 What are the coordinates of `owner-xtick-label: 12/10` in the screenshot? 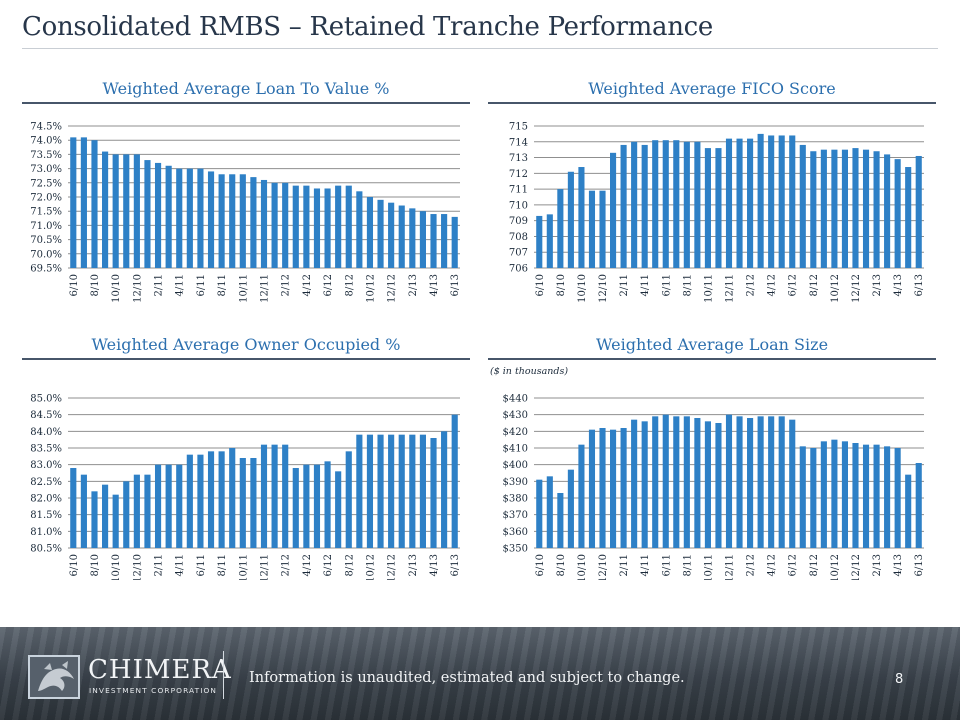 It's located at (137, 567).